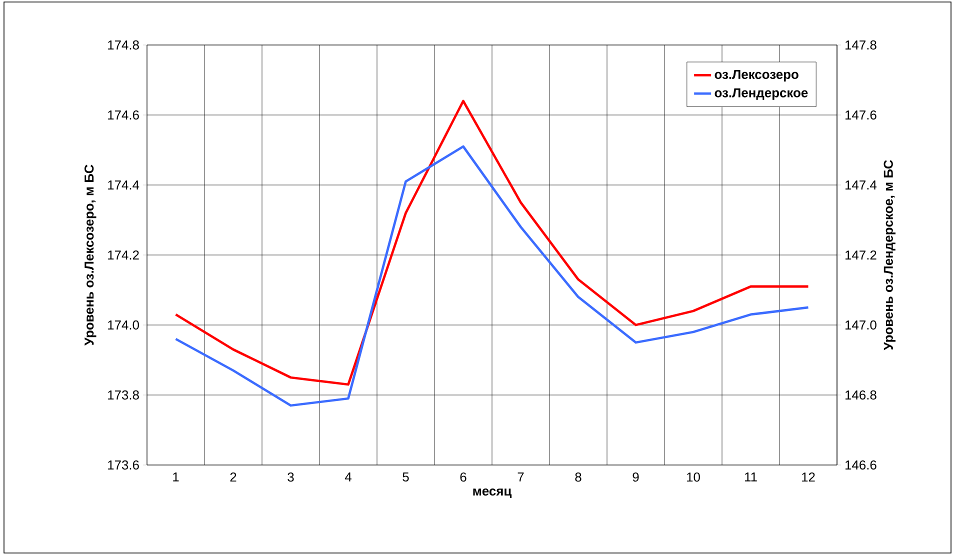  What do you see at coordinates (693, 477) in the screenshot?
I see `x-tick-label: 10` at bounding box center [693, 477].